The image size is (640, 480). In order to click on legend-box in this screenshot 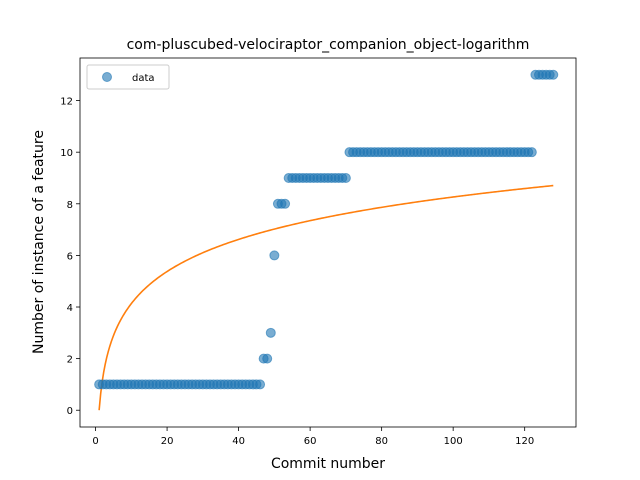, I will do `click(128, 77)`.